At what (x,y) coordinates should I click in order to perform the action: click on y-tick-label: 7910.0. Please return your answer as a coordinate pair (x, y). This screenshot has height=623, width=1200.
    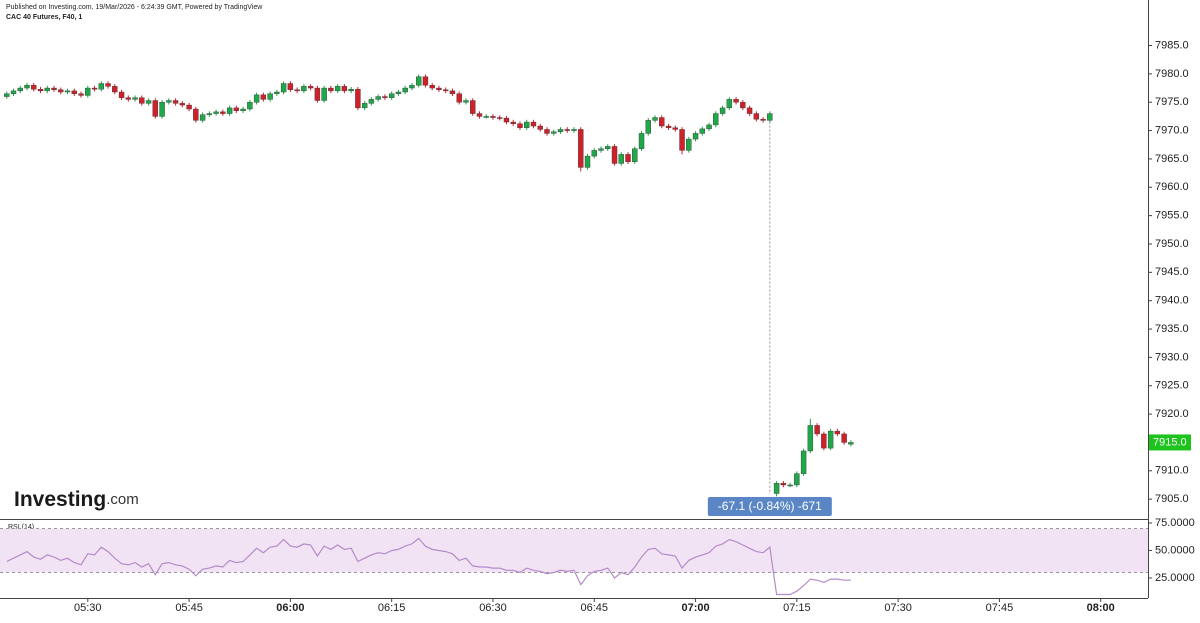
    Looking at the image, I should click on (1172, 471).